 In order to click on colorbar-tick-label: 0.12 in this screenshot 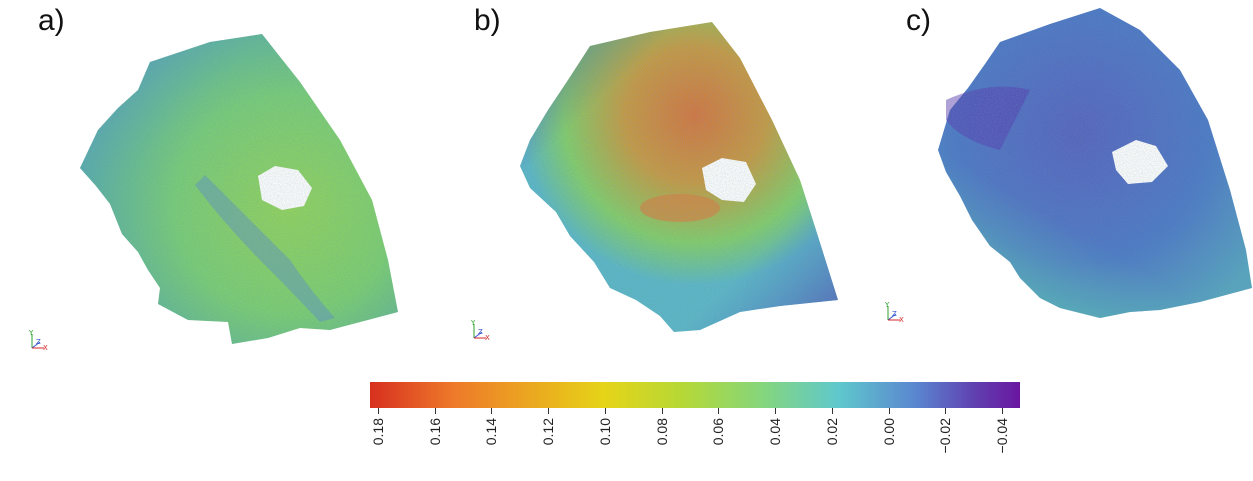, I will do `click(548, 432)`.